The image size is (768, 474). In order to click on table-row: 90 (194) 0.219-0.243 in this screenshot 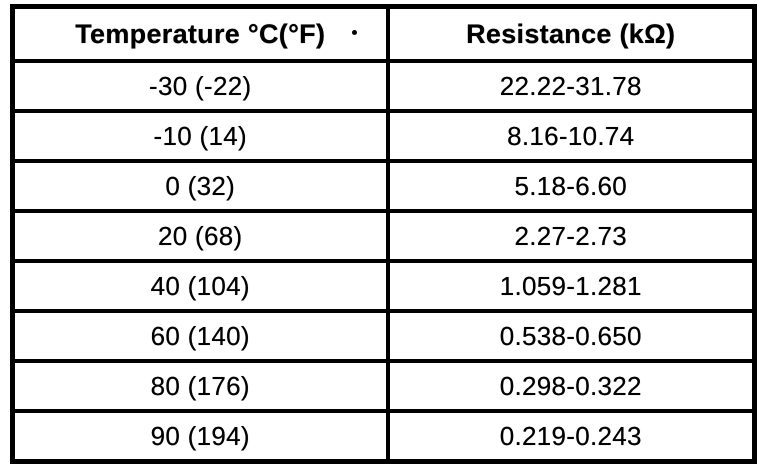, I will do `click(383, 436)`.